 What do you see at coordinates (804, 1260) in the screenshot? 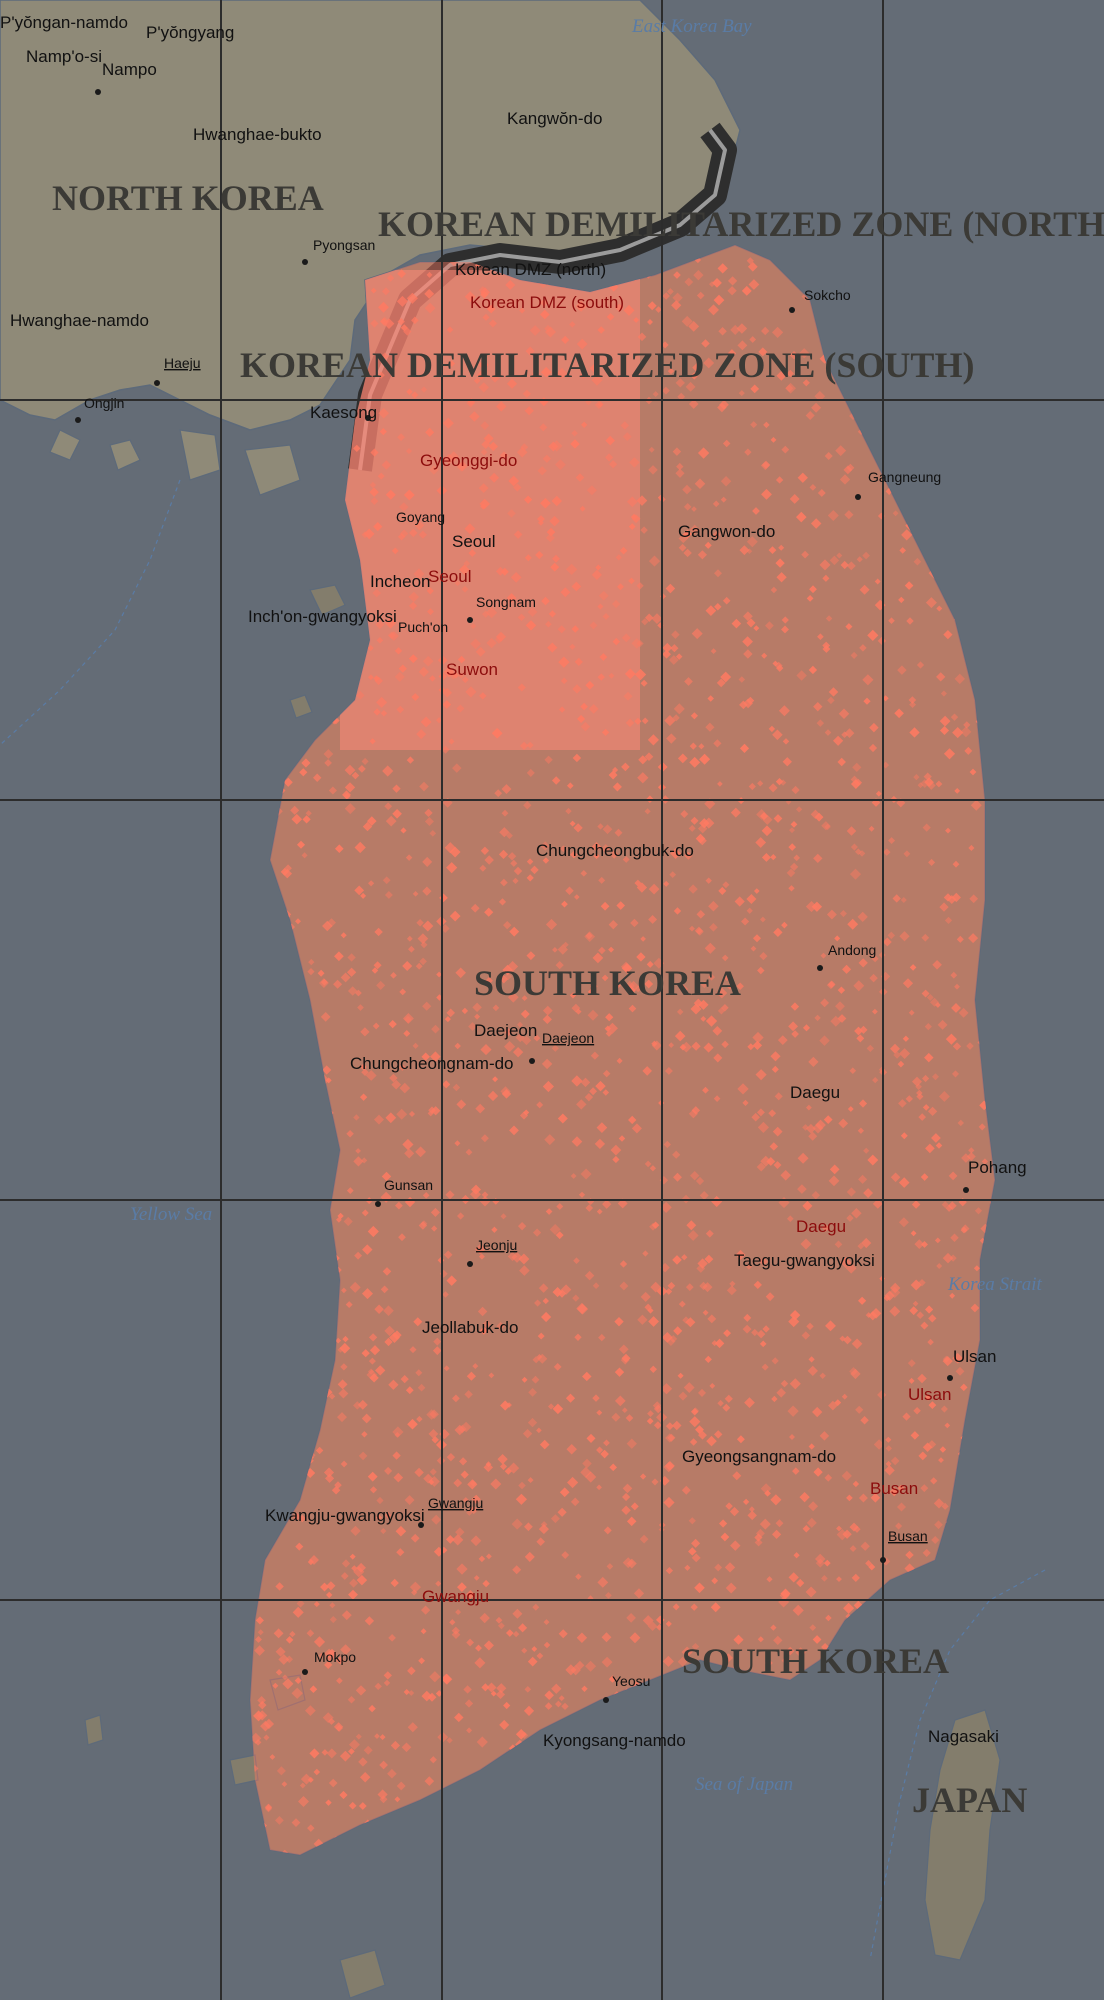
I see `place-taegu-gwangyoksi: Taegu-gwangyoksi` at bounding box center [804, 1260].